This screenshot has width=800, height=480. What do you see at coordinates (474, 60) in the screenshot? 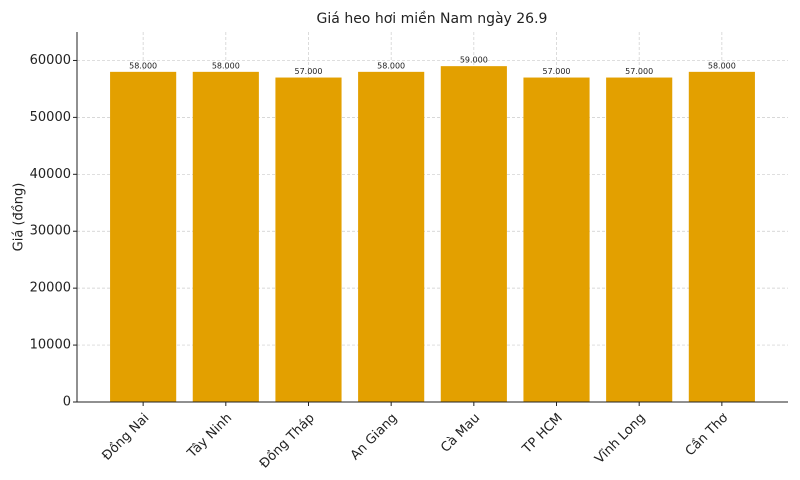
I see `value-label: 59.000` at bounding box center [474, 60].